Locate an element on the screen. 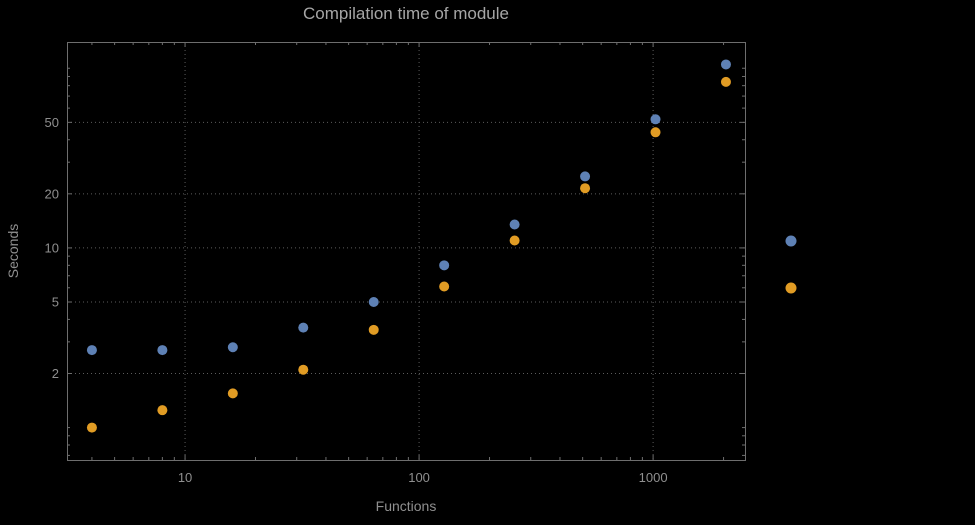 The image size is (975, 525). x-tick-label: 100 is located at coordinates (419, 477).